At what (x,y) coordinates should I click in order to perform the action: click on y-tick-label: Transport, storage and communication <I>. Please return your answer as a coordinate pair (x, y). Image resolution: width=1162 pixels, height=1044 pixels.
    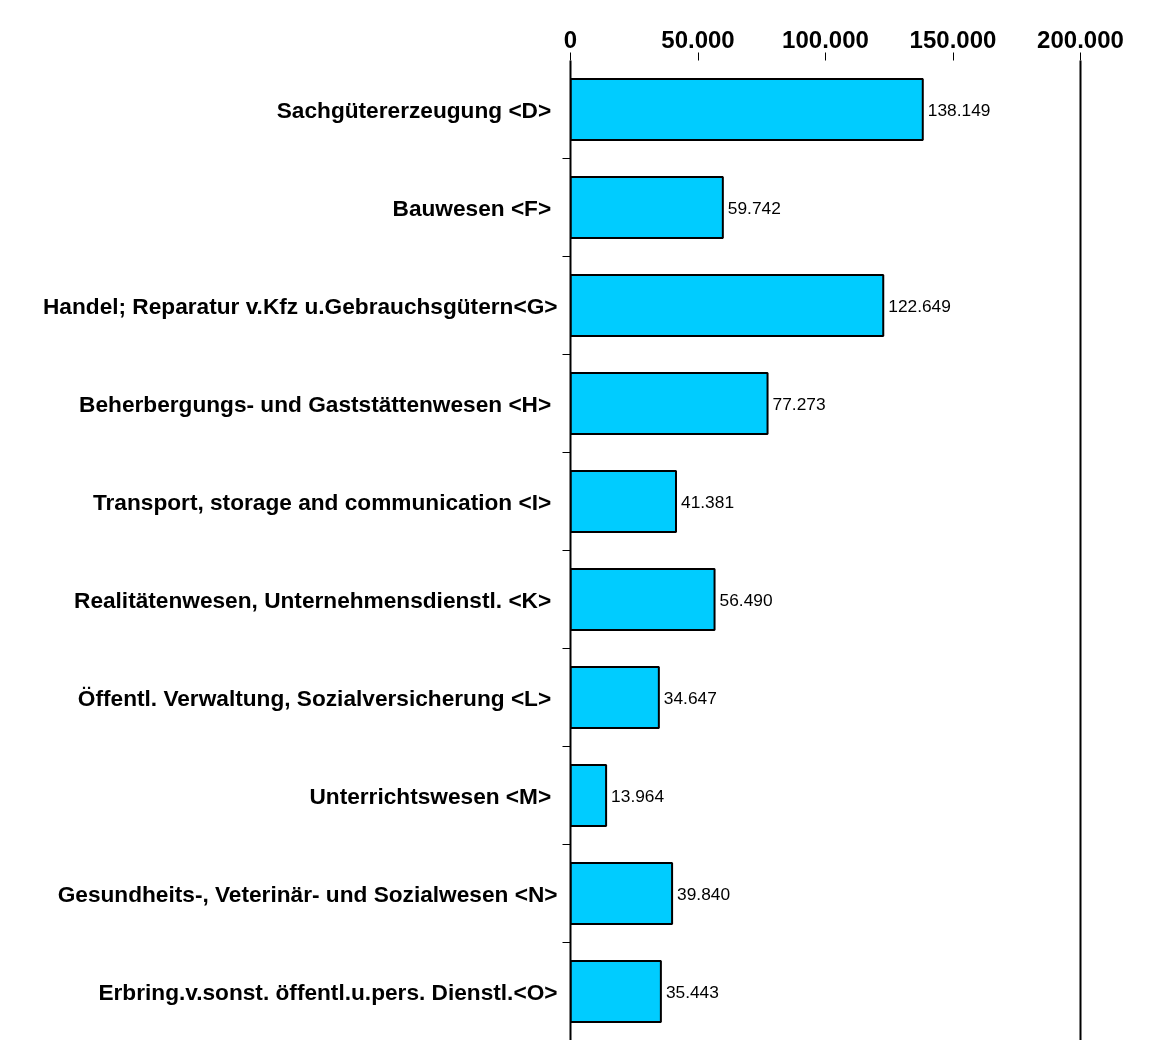
    Looking at the image, I should click on (322, 501).